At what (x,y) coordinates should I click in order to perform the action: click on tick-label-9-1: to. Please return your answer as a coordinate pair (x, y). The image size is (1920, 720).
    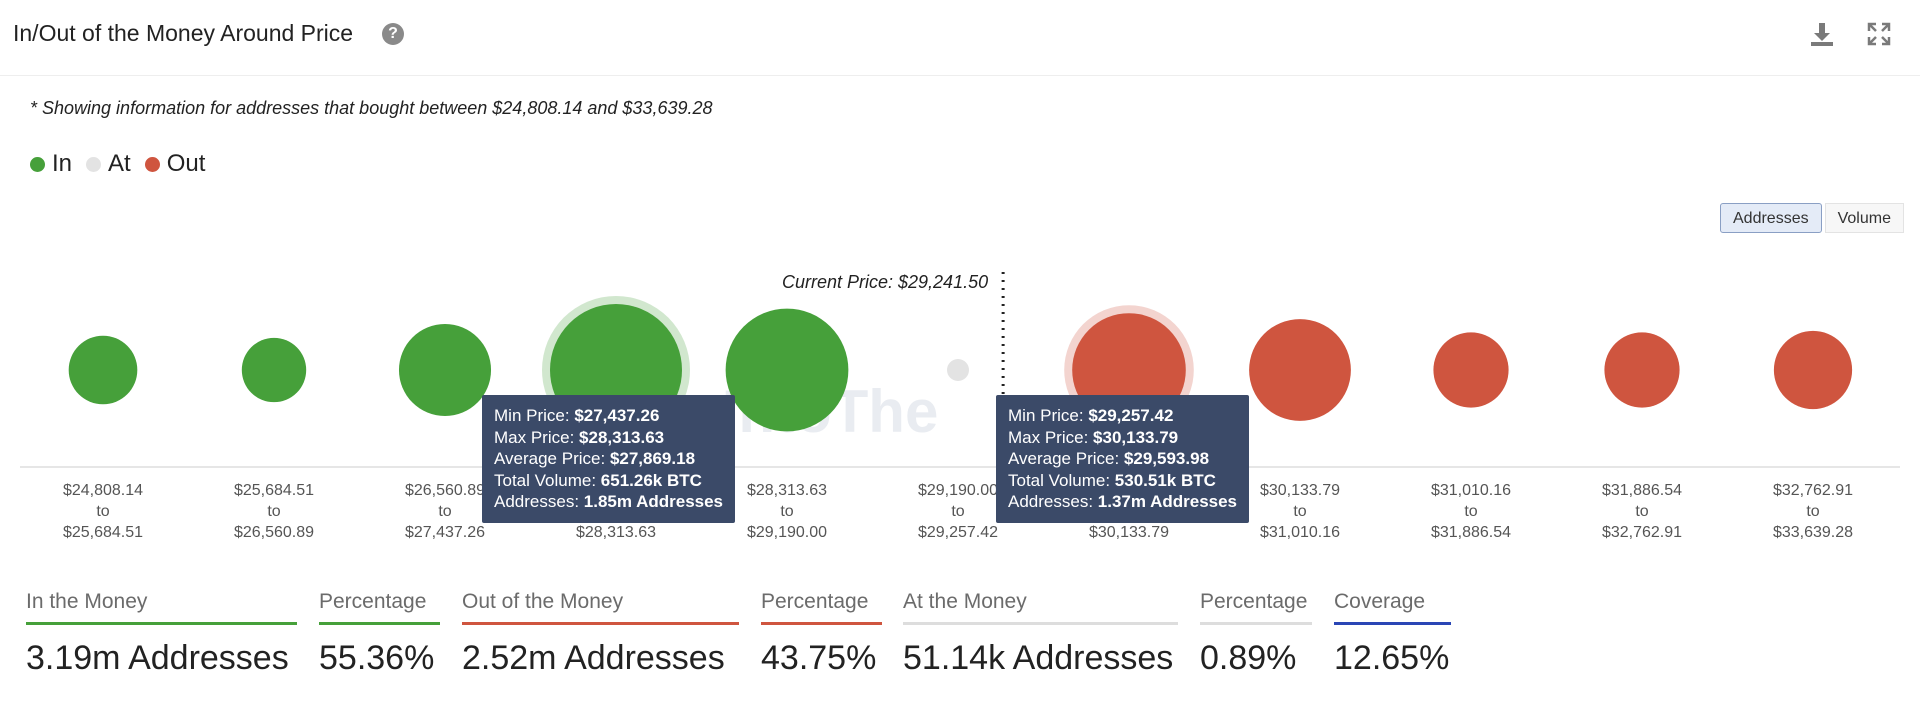
    Looking at the image, I should click on (1641, 511).